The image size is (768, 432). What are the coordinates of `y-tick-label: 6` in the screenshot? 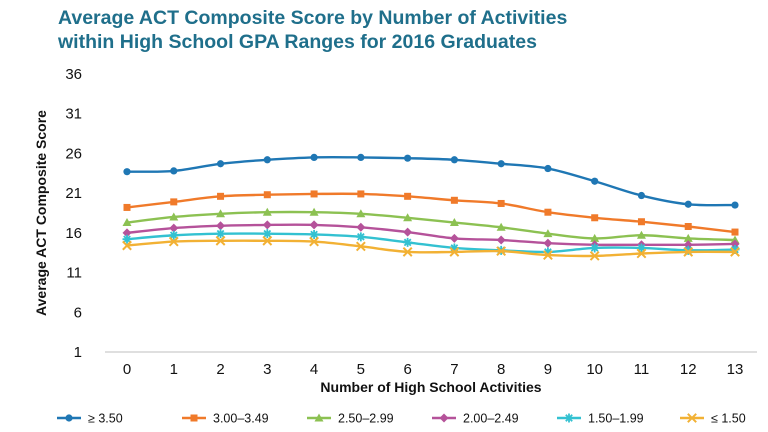 It's located at (78, 312).